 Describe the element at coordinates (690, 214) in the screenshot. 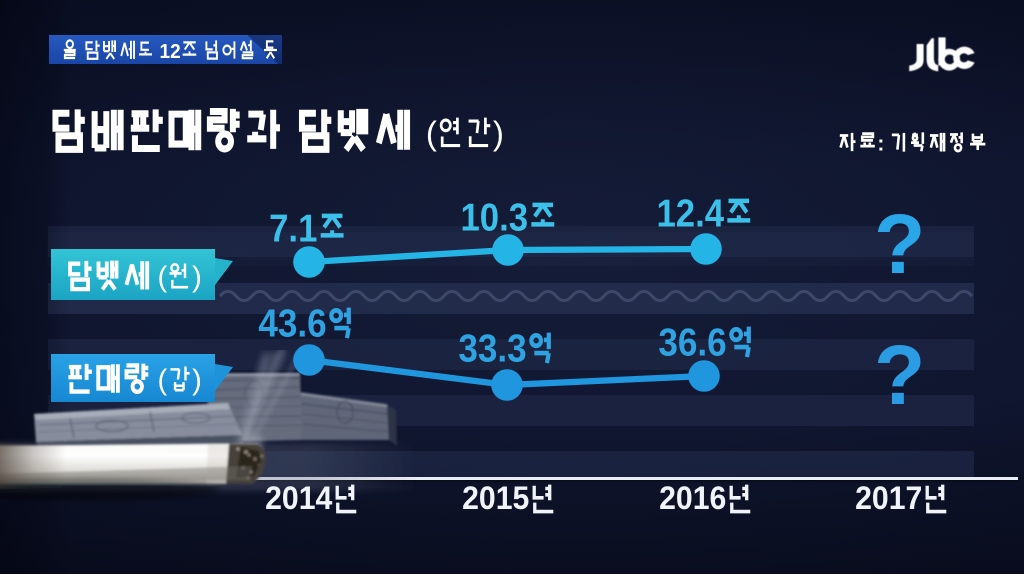

I see `svg-text: 12.4` at that location.